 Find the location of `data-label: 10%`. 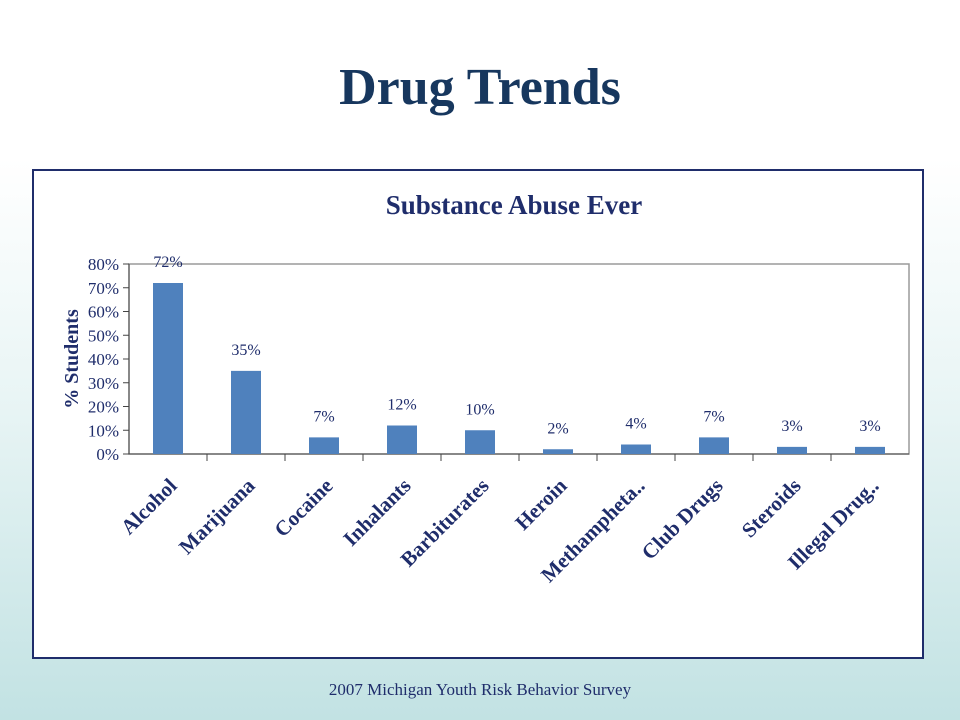

data-label: 10% is located at coordinates (479, 409).